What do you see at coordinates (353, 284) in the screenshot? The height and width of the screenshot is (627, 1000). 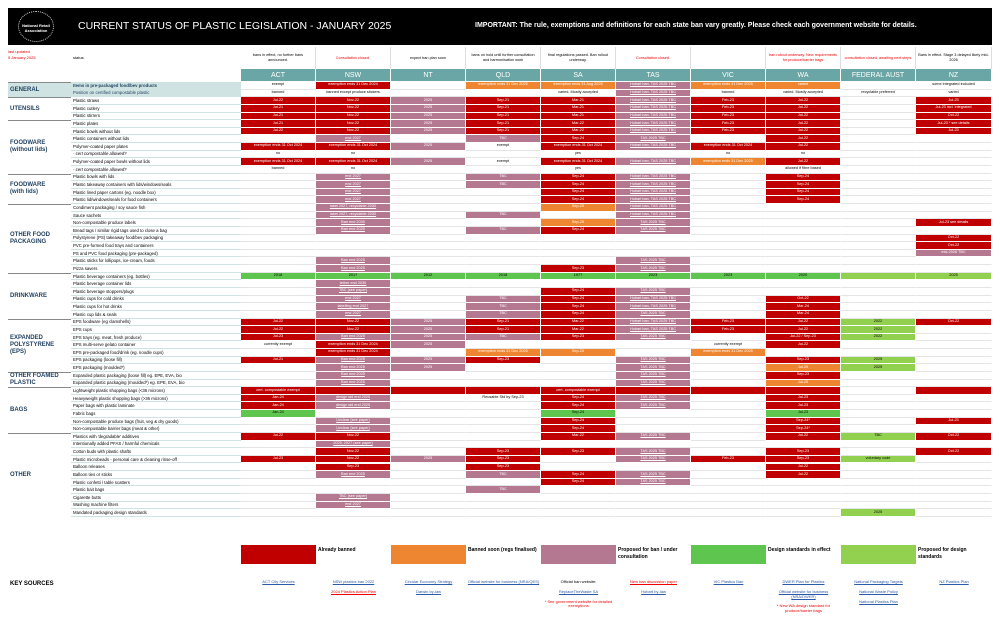 I see `status-cell: tether end 2030` at bounding box center [353, 284].